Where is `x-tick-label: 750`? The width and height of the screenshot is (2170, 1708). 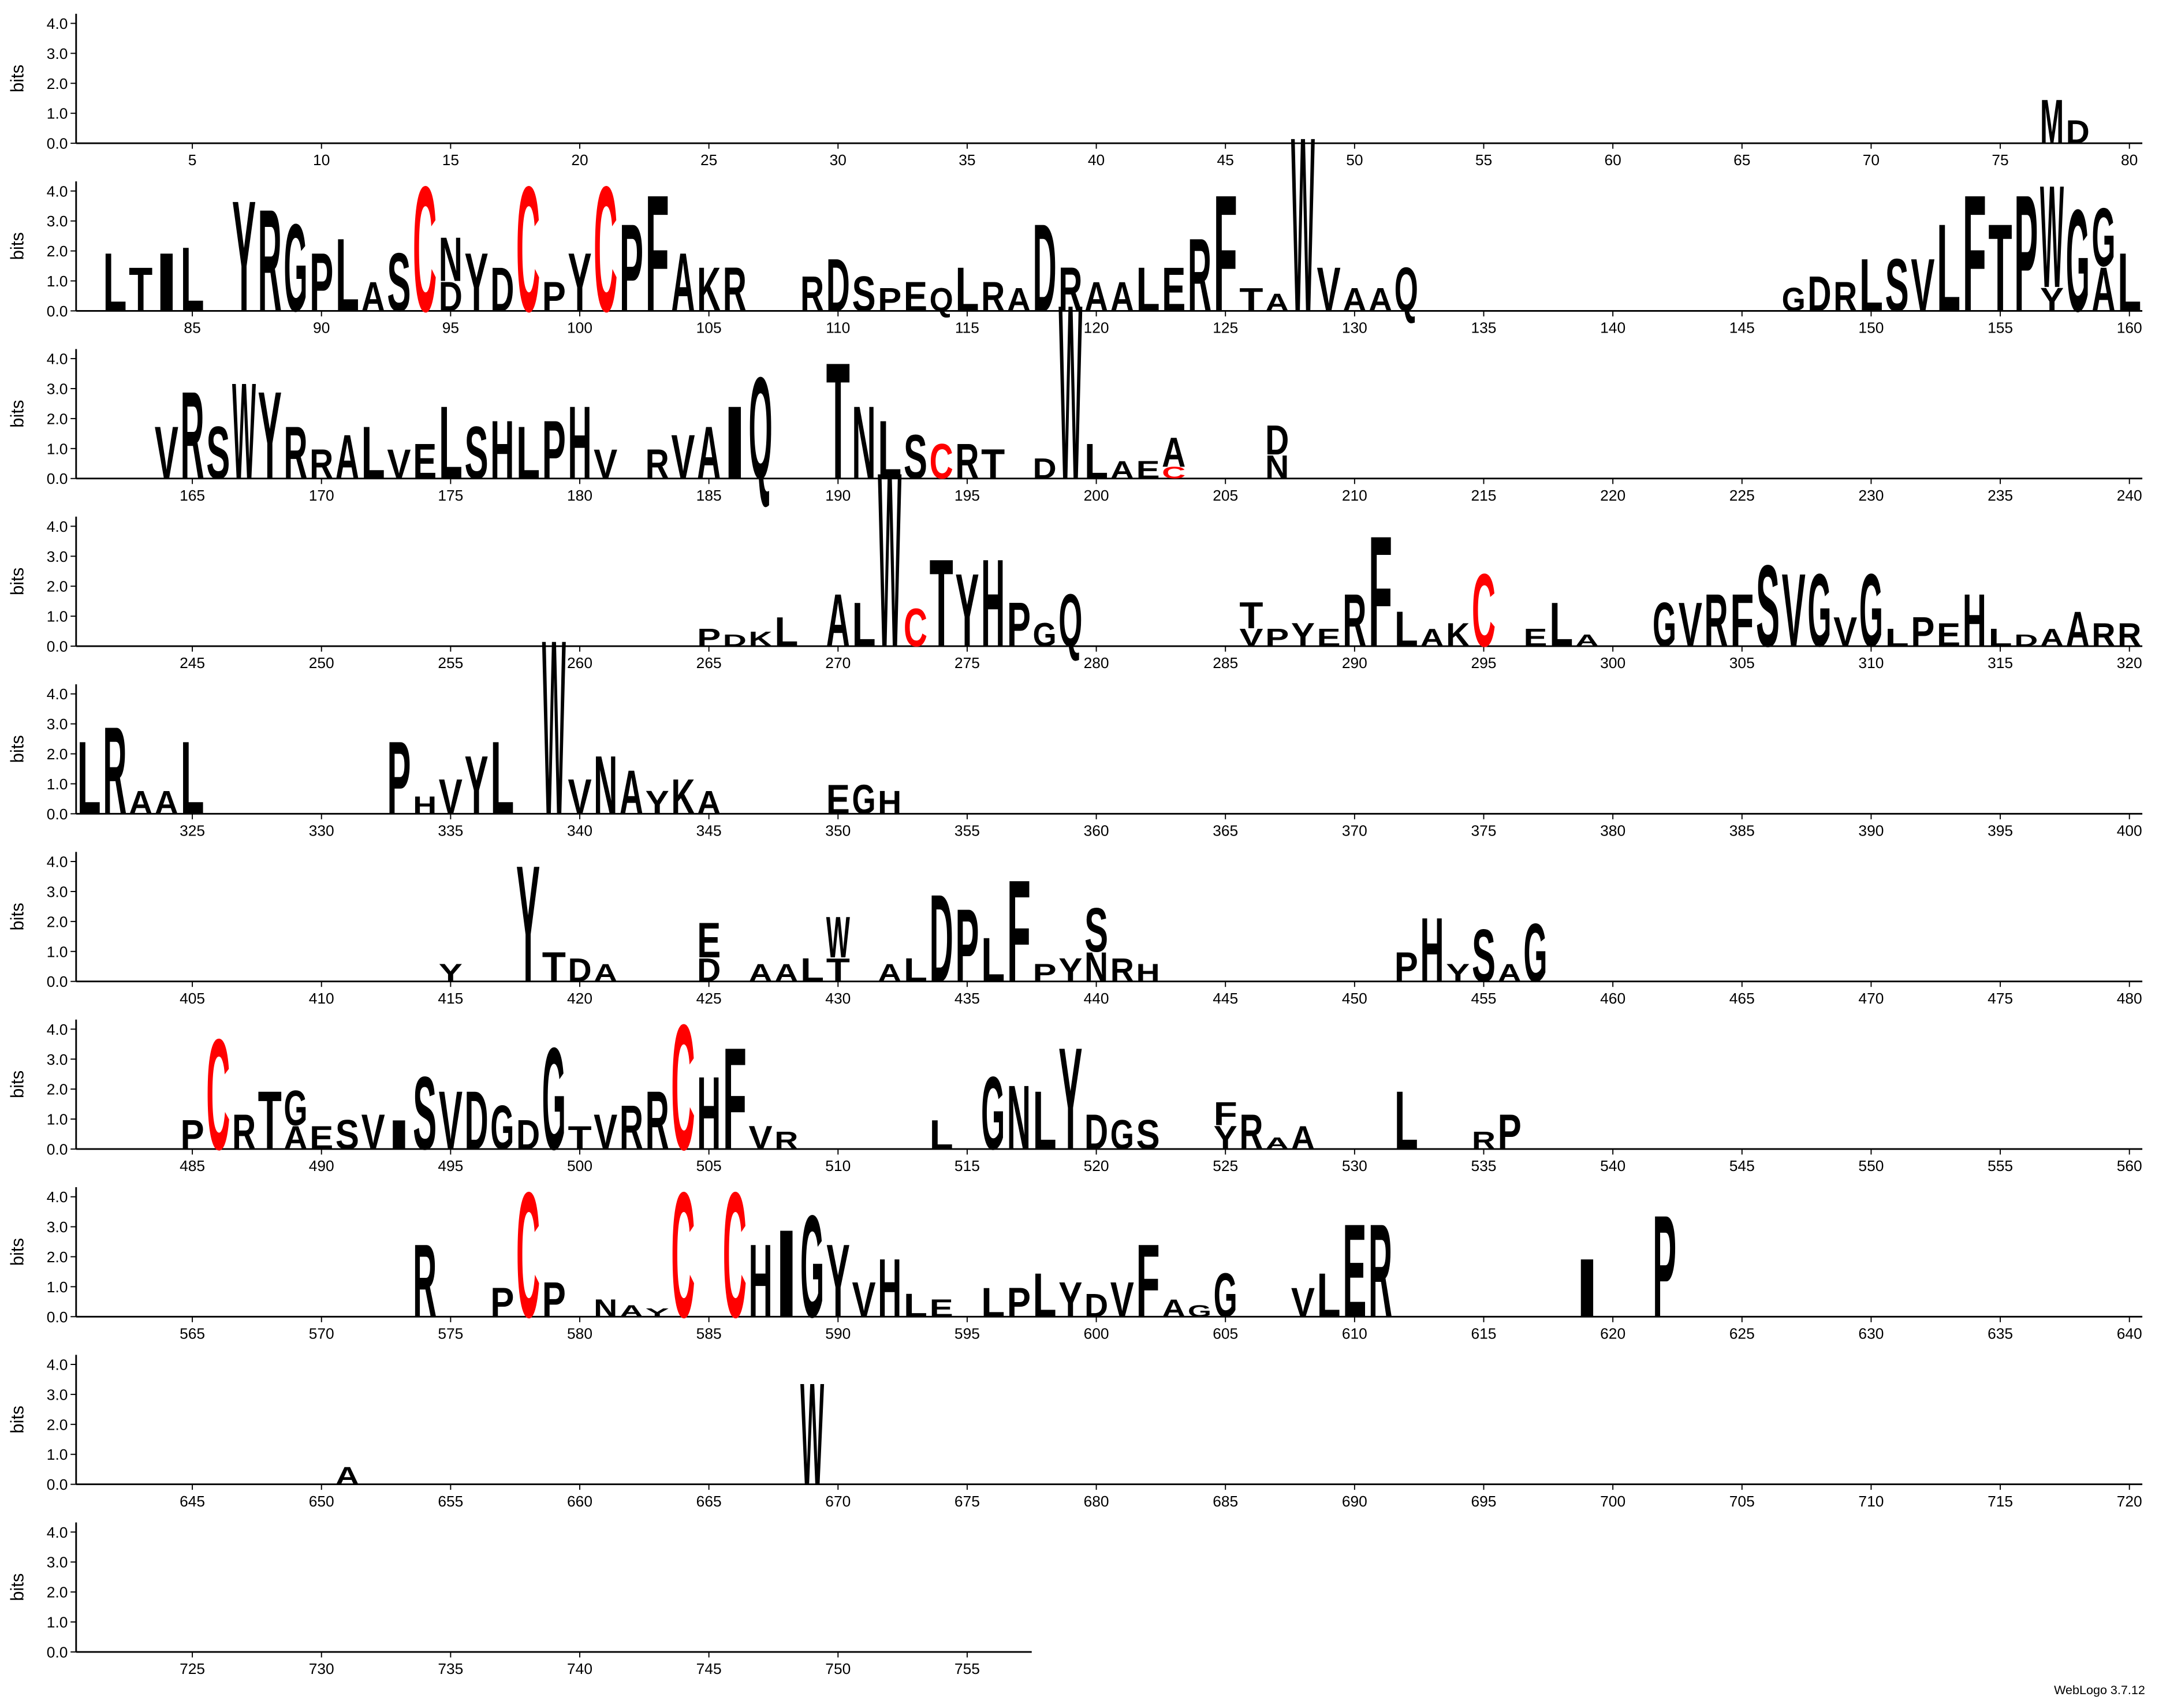
x-tick-label: 750 is located at coordinates (838, 1668).